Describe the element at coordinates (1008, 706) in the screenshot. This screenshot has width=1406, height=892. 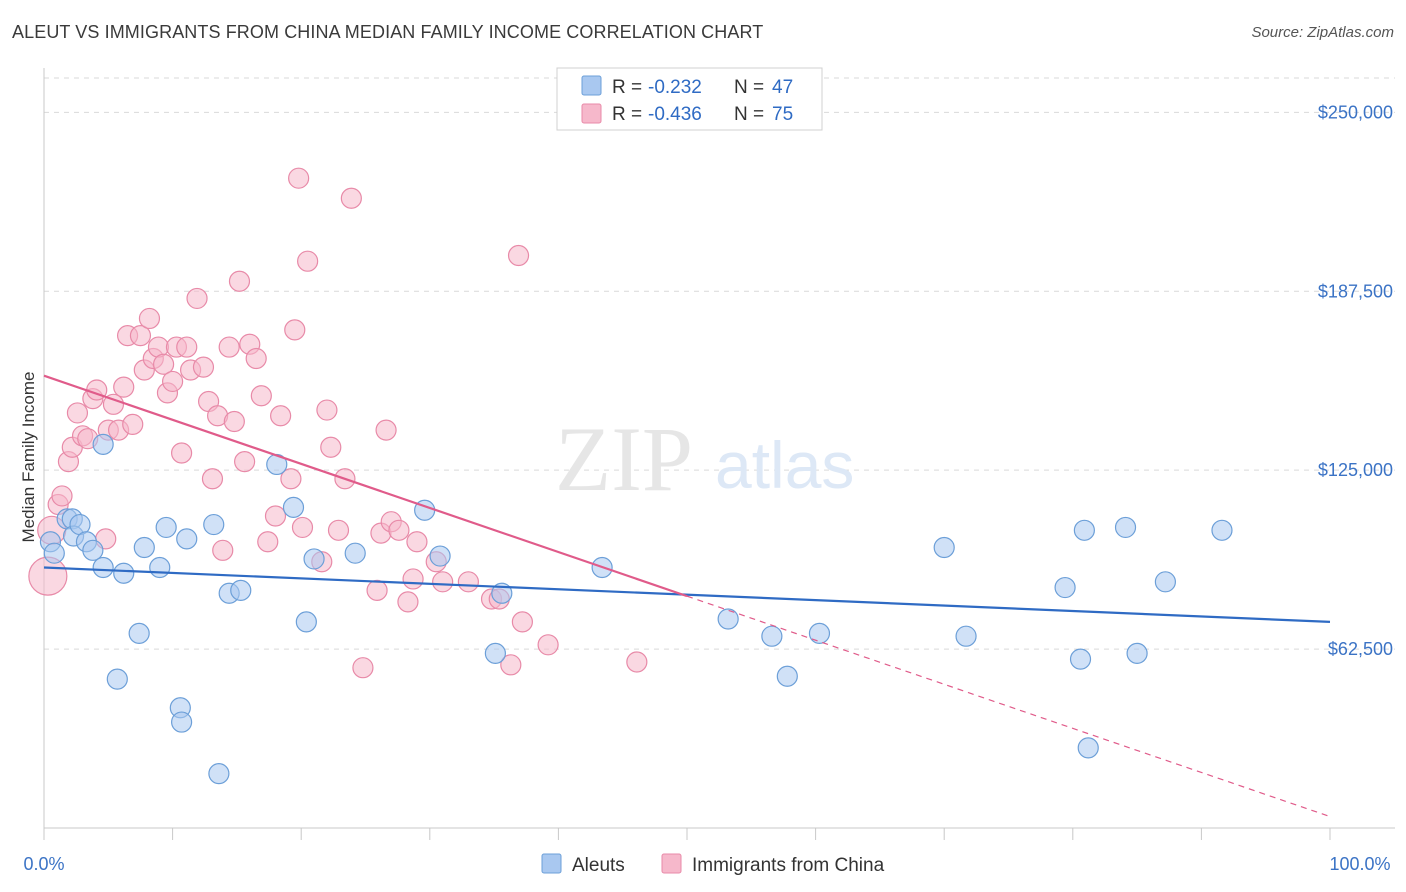
I see `china-trend-line-extrapolated` at that location.